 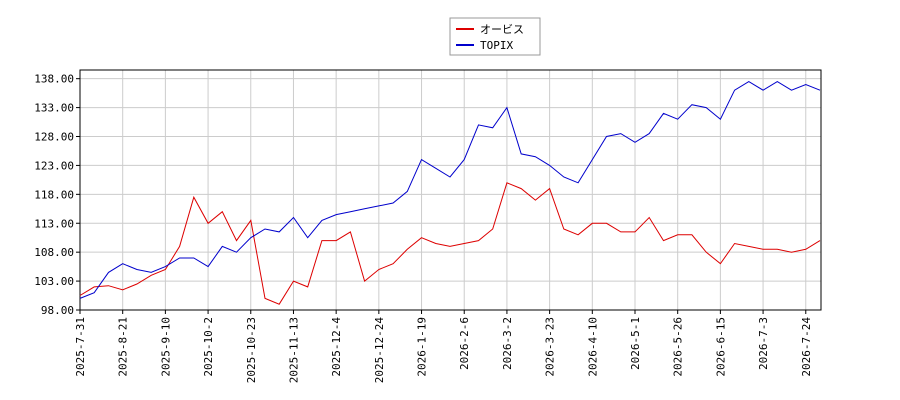 I want to click on x-tick-label: 2026-4-10, so click(x=592, y=347).